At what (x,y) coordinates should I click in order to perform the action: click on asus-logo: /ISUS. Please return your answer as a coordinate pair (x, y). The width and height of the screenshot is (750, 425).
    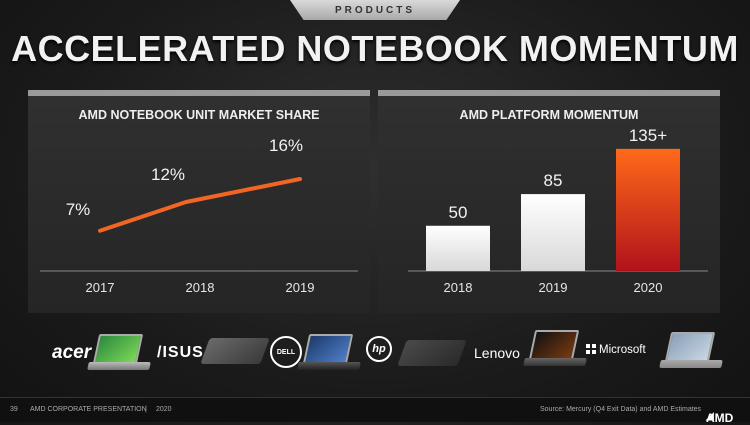
    Looking at the image, I should click on (180, 352).